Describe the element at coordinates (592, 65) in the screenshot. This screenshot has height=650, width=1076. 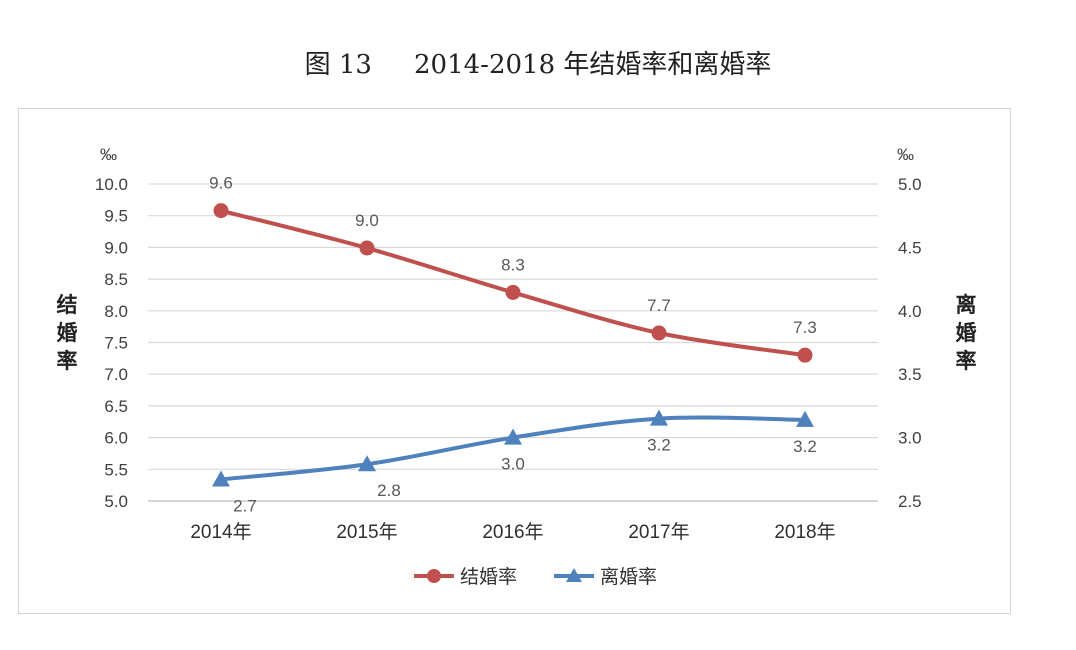
I see `figure-caption: 2014-2018 年结婚率和离婚率` at that location.